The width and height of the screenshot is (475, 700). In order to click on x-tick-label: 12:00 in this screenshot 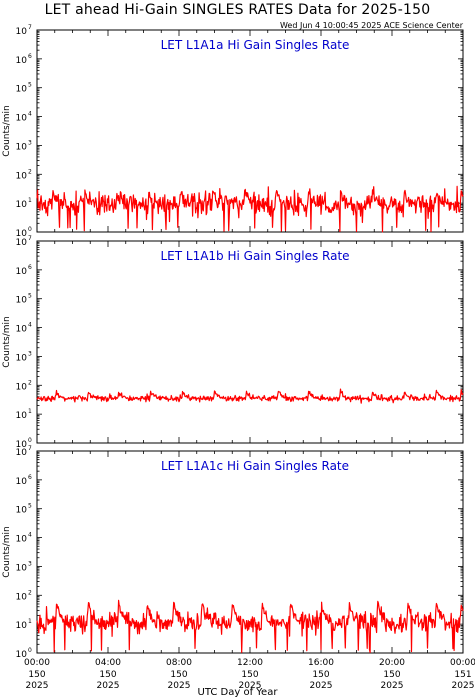, I will do `click(250, 663)`.